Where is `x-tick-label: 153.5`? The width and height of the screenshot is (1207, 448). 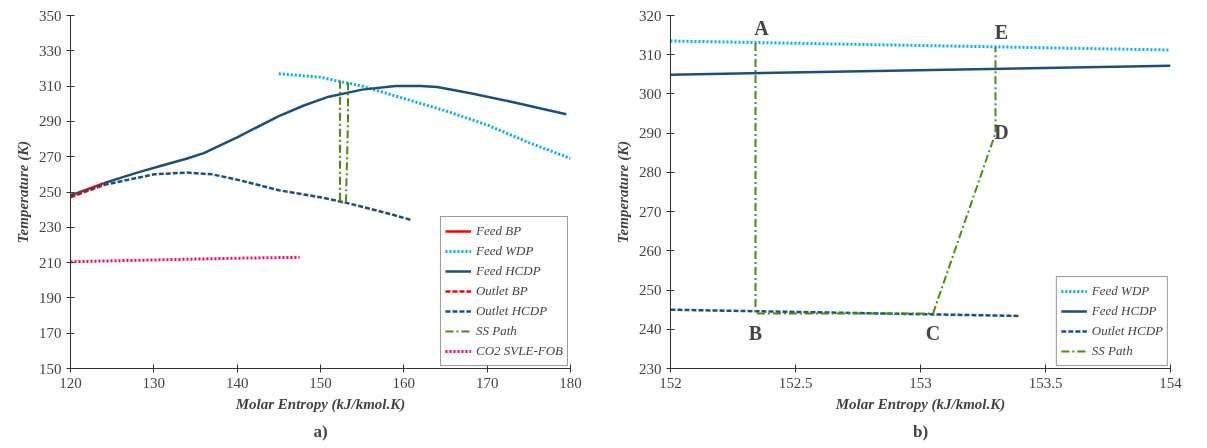
x-tick-label: 153.5 is located at coordinates (1045, 382).